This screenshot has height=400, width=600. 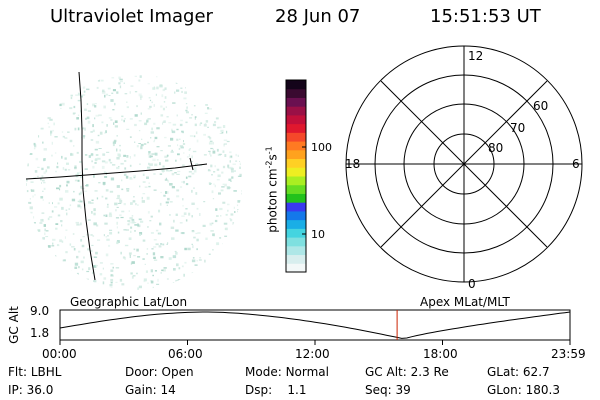 I want to click on timeline-right-title: Apex MLat/MLT, so click(x=465, y=302).